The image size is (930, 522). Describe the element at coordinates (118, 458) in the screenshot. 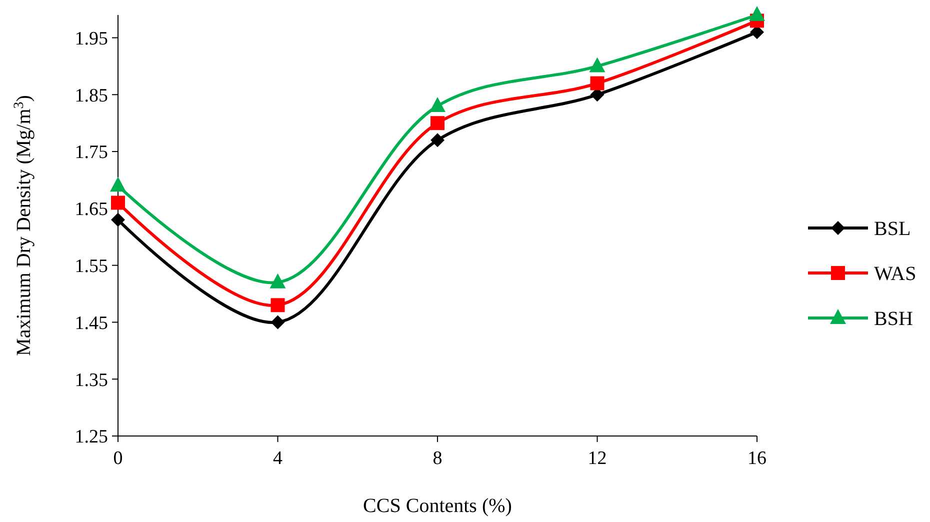

I see `x-tick-label: 0` at that location.